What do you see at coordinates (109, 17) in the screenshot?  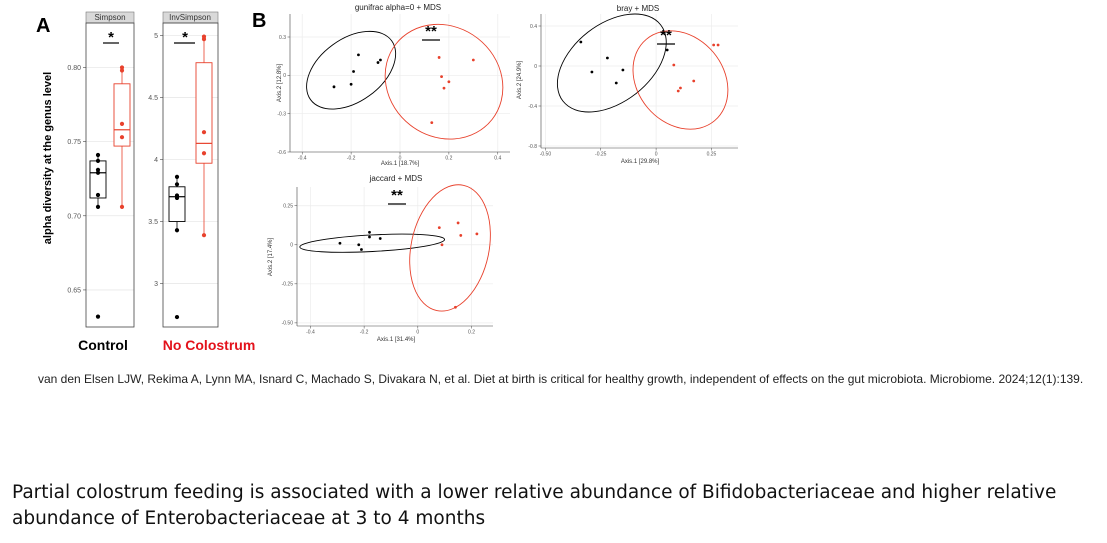 I see `simpson-strip-label: Simpson` at bounding box center [109, 17].